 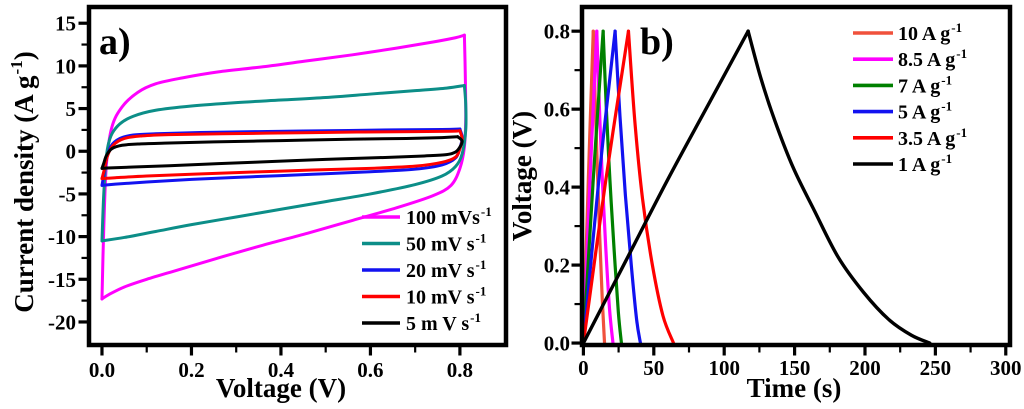 What do you see at coordinates (446, 296) in the screenshot?
I see `legend-label: 10 mV s-1` at bounding box center [446, 296].